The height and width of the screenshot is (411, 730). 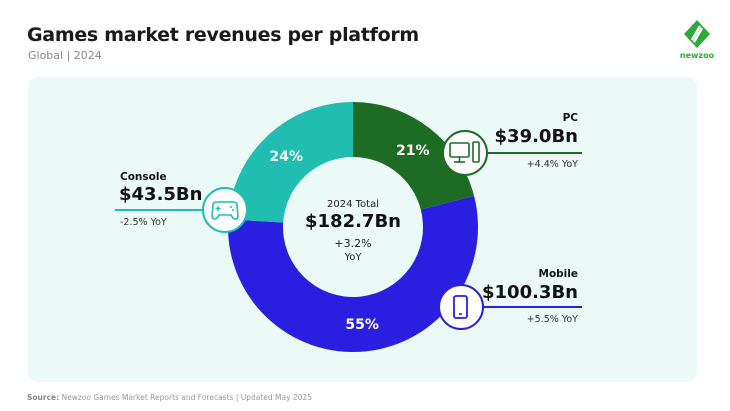 What do you see at coordinates (413, 151) in the screenshot?
I see `percent-label-pc: 21%` at bounding box center [413, 151].